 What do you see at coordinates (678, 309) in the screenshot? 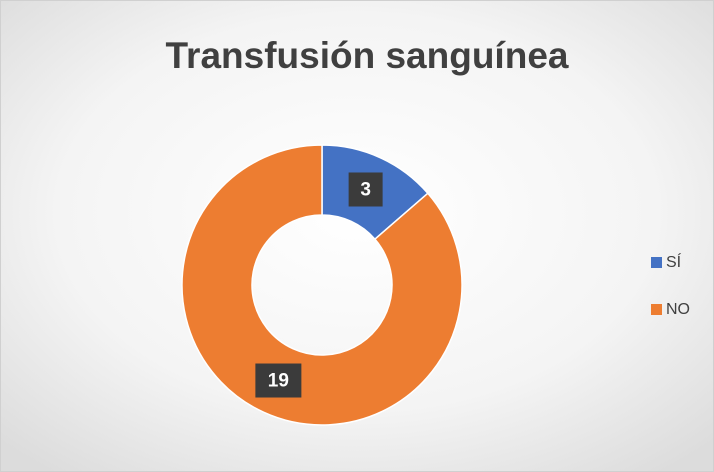
I see `legend-label: NO` at bounding box center [678, 309].